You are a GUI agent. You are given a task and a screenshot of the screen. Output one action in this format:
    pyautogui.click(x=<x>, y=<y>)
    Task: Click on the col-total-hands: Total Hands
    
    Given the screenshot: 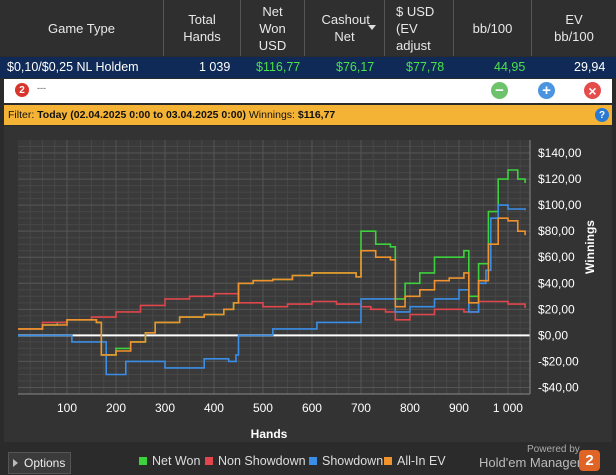 What is the action you would take?
    pyautogui.click(x=201, y=28)
    